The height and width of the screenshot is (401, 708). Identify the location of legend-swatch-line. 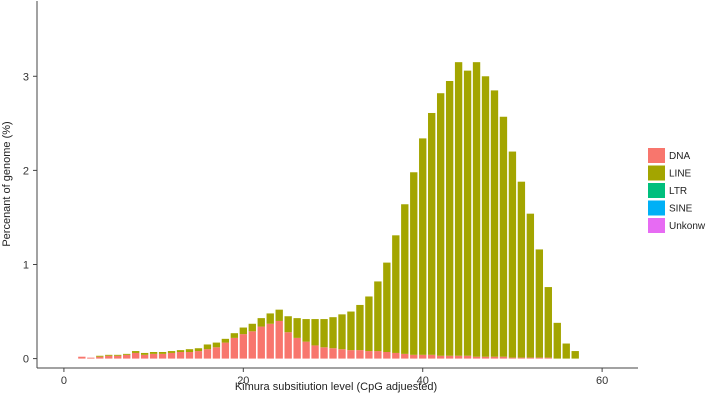
(656, 173).